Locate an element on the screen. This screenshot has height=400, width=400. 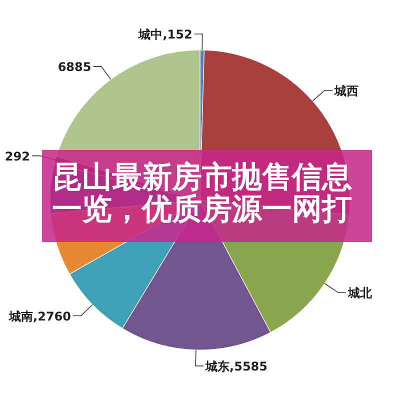
slice-label: 城西 is located at coordinates (346, 91).